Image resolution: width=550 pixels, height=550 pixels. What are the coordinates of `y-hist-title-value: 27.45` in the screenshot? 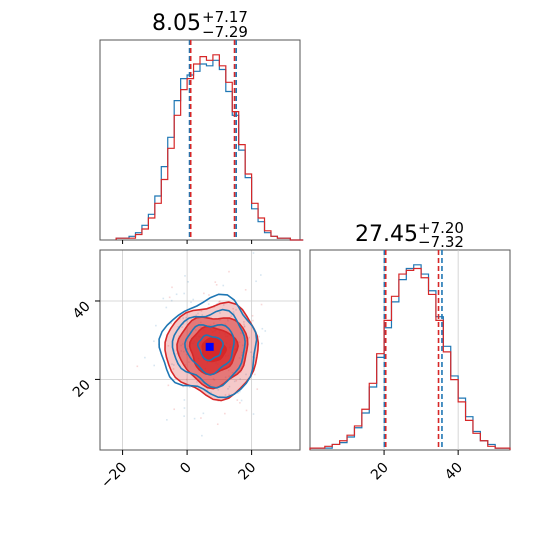 It's located at (386, 234).